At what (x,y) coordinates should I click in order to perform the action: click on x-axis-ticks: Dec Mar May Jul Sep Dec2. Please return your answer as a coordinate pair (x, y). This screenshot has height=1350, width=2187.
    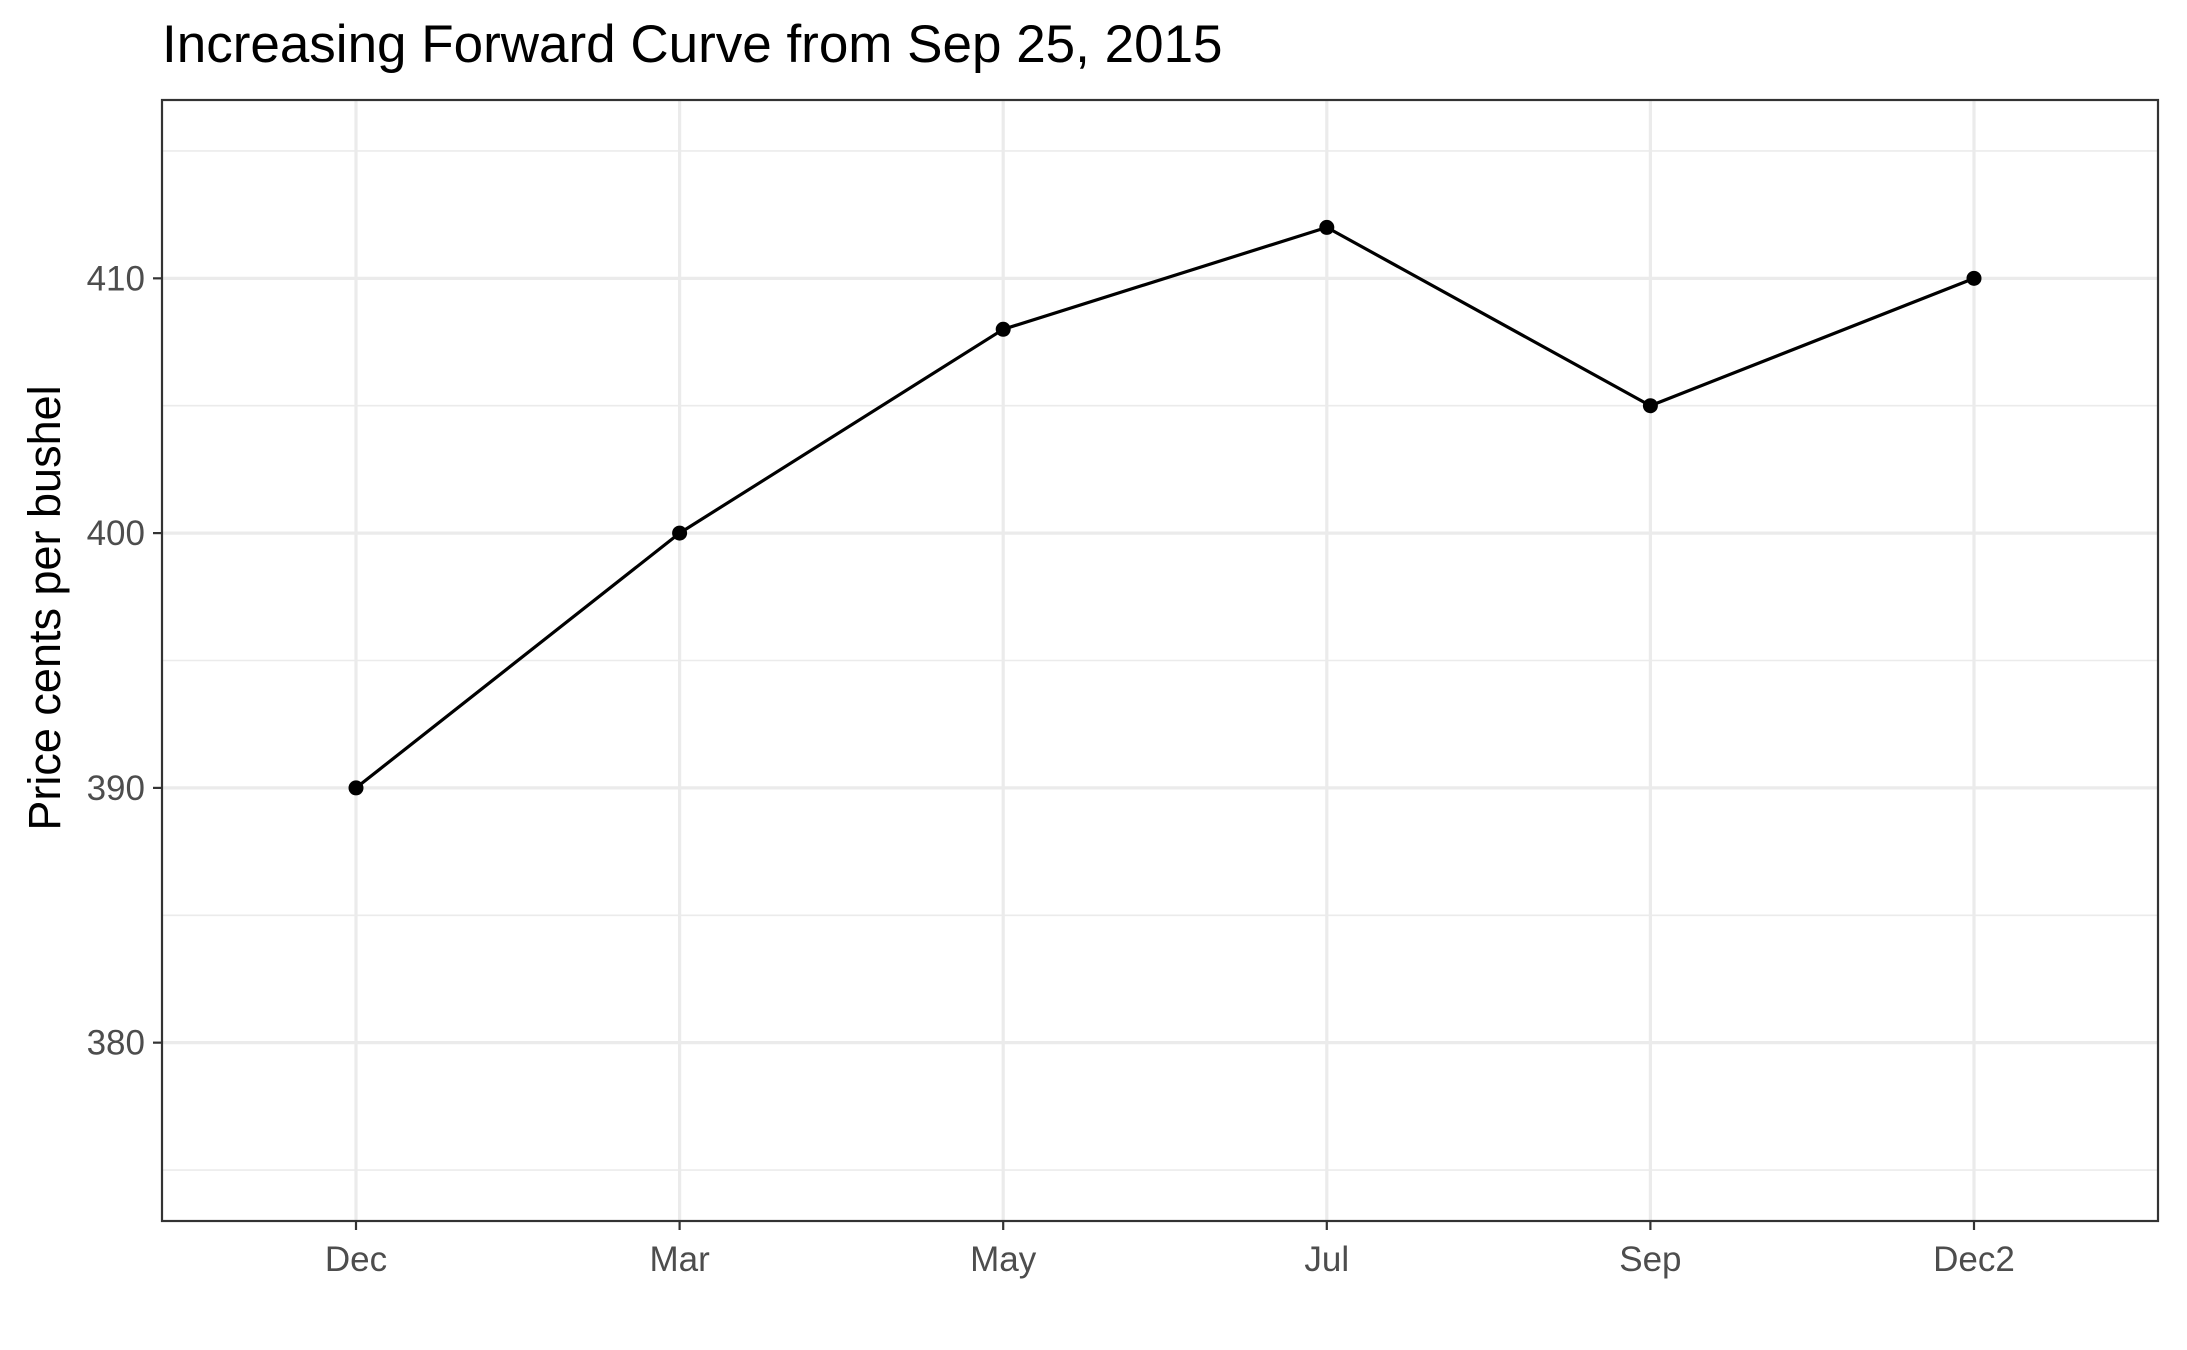
    Looking at the image, I should click on (1170, 1250).